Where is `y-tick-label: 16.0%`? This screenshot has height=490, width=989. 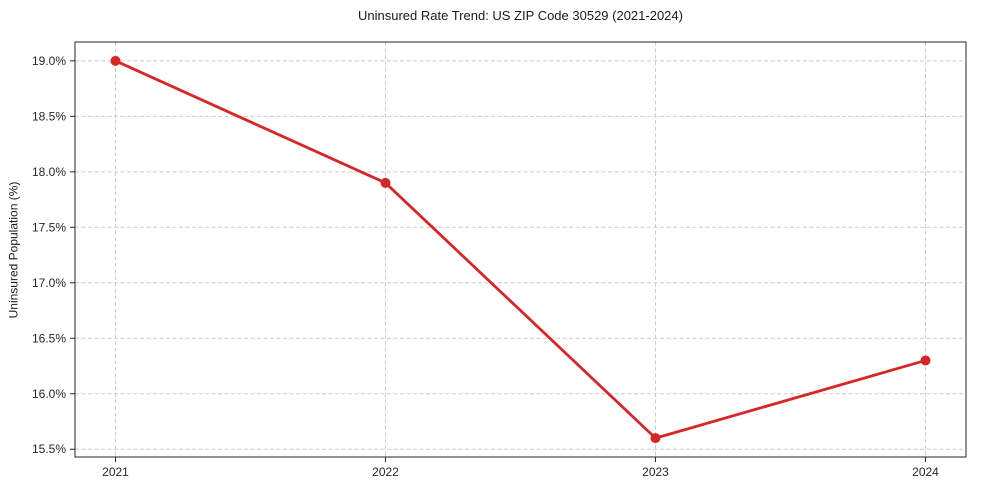 y-tick-label: 16.0% is located at coordinates (49, 394).